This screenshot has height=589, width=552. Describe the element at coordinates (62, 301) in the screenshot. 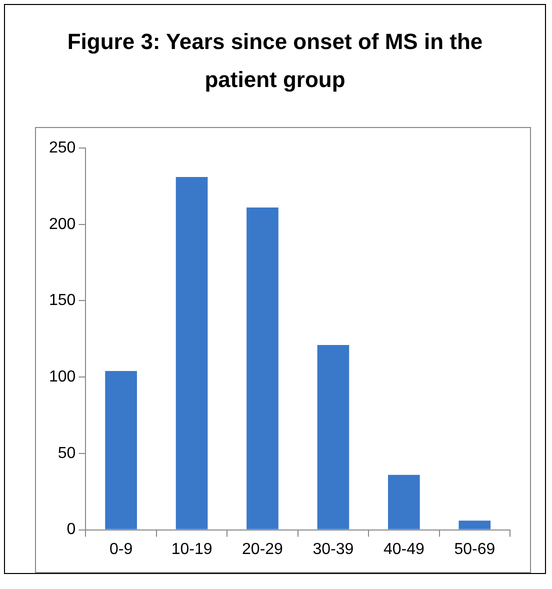

I see `y-tick-label: 150` at that location.